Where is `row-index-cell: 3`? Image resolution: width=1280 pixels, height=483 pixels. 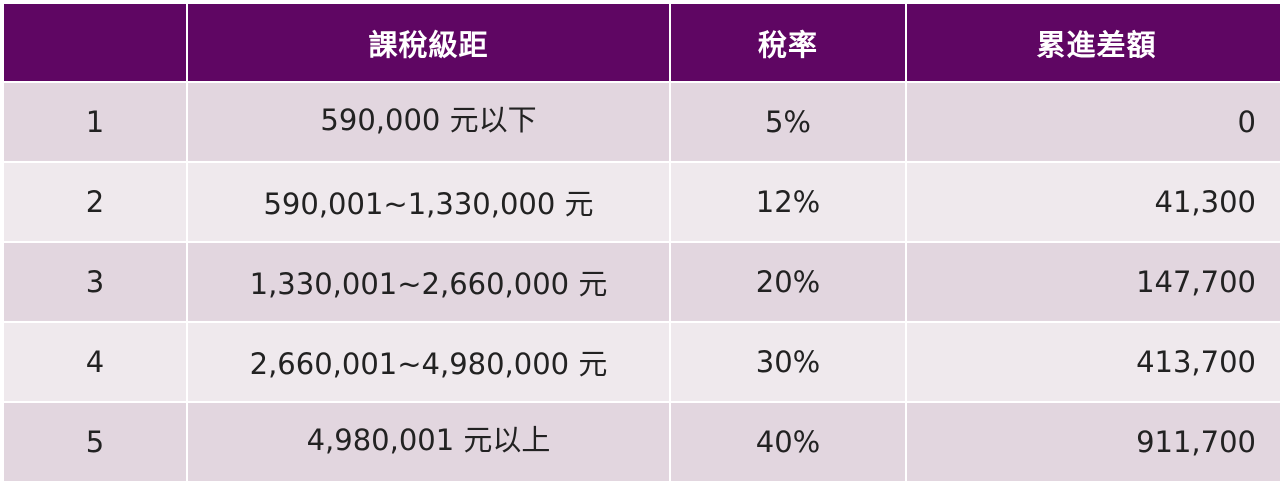
row-index-cell: 3 is located at coordinates (95, 282).